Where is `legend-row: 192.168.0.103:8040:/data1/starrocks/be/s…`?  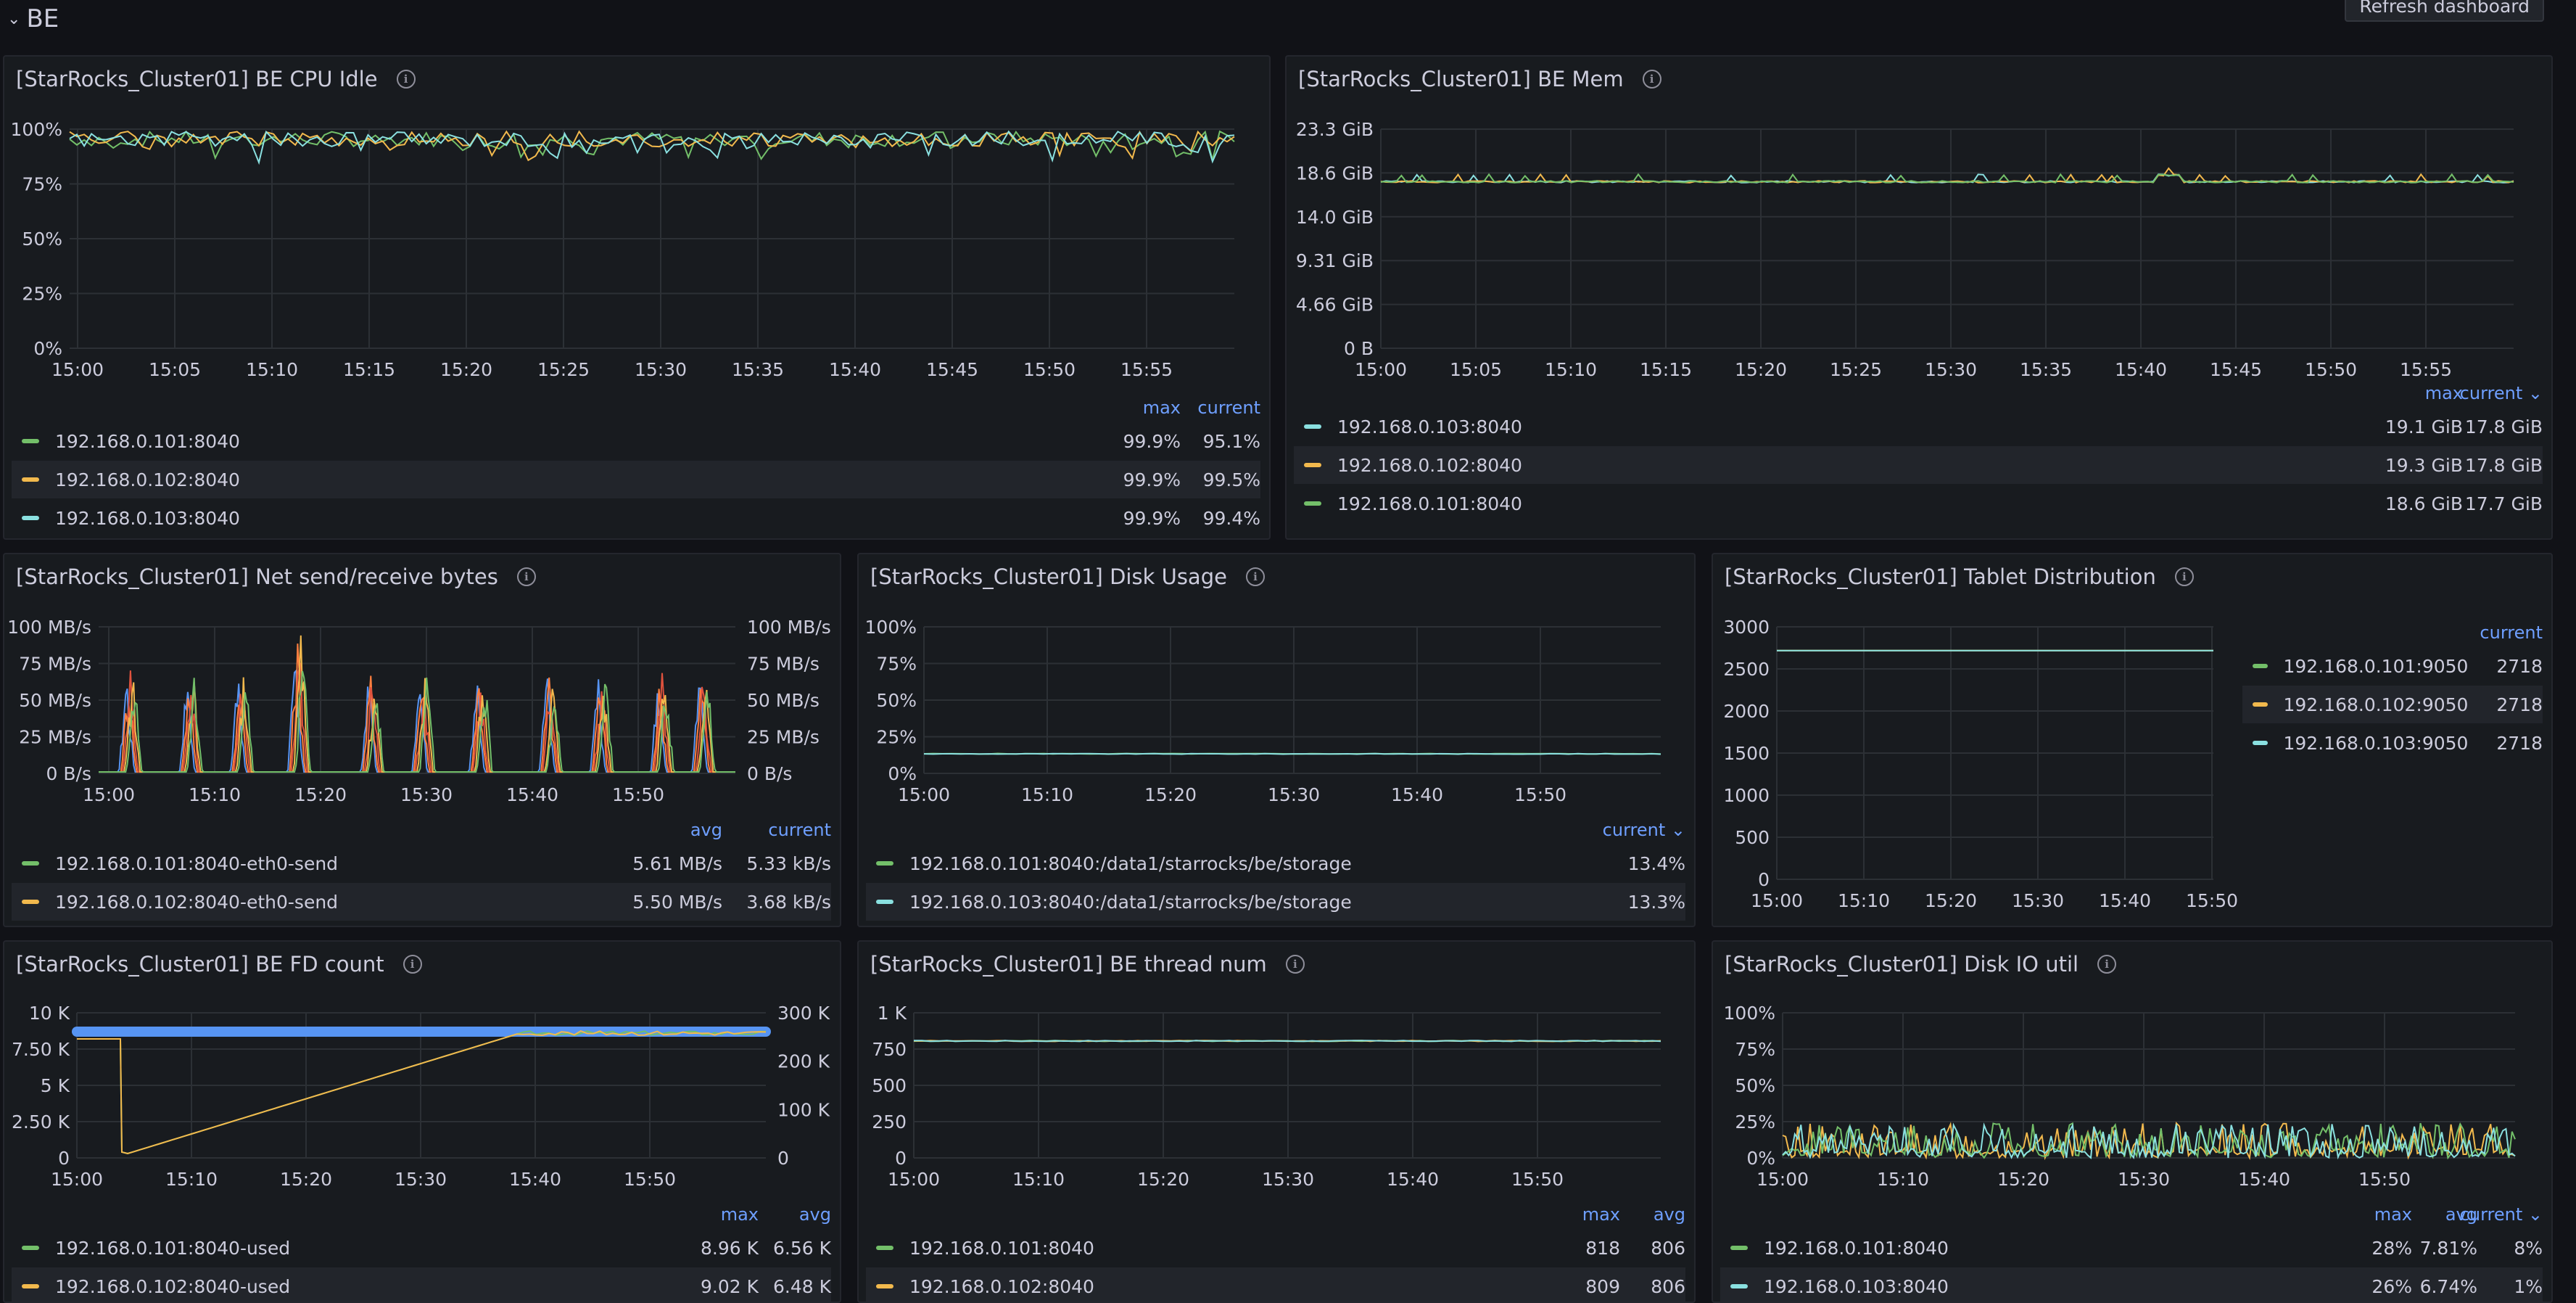 legend-row: 192.168.0.103:8040:/data1/starrocks/be/s… is located at coordinates (1275, 902).